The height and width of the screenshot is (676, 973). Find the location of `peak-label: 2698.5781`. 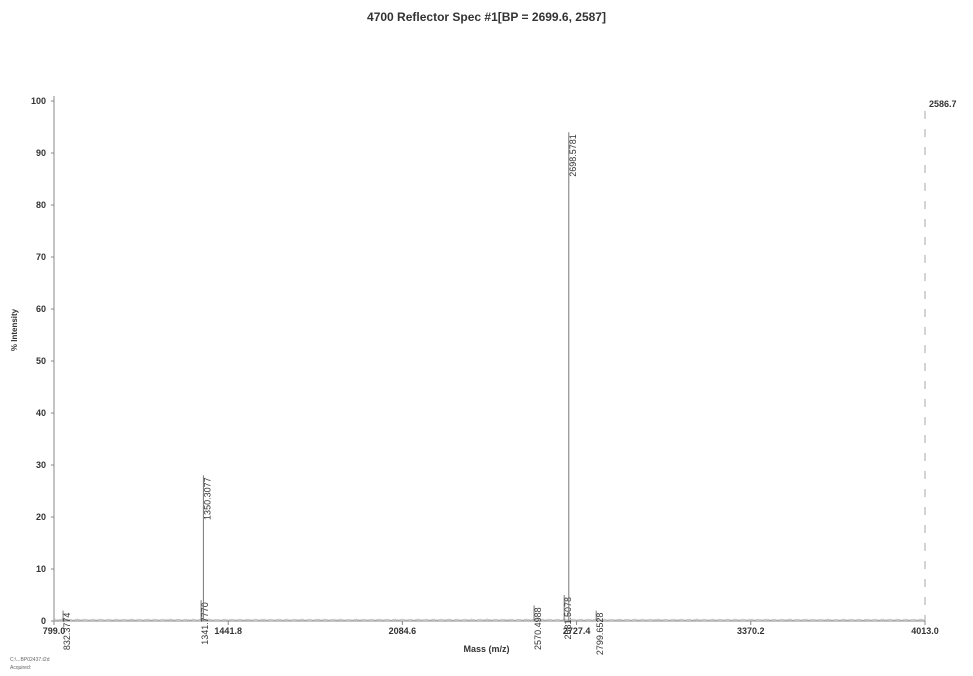

peak-label: 2698.5781 is located at coordinates (573, 155).